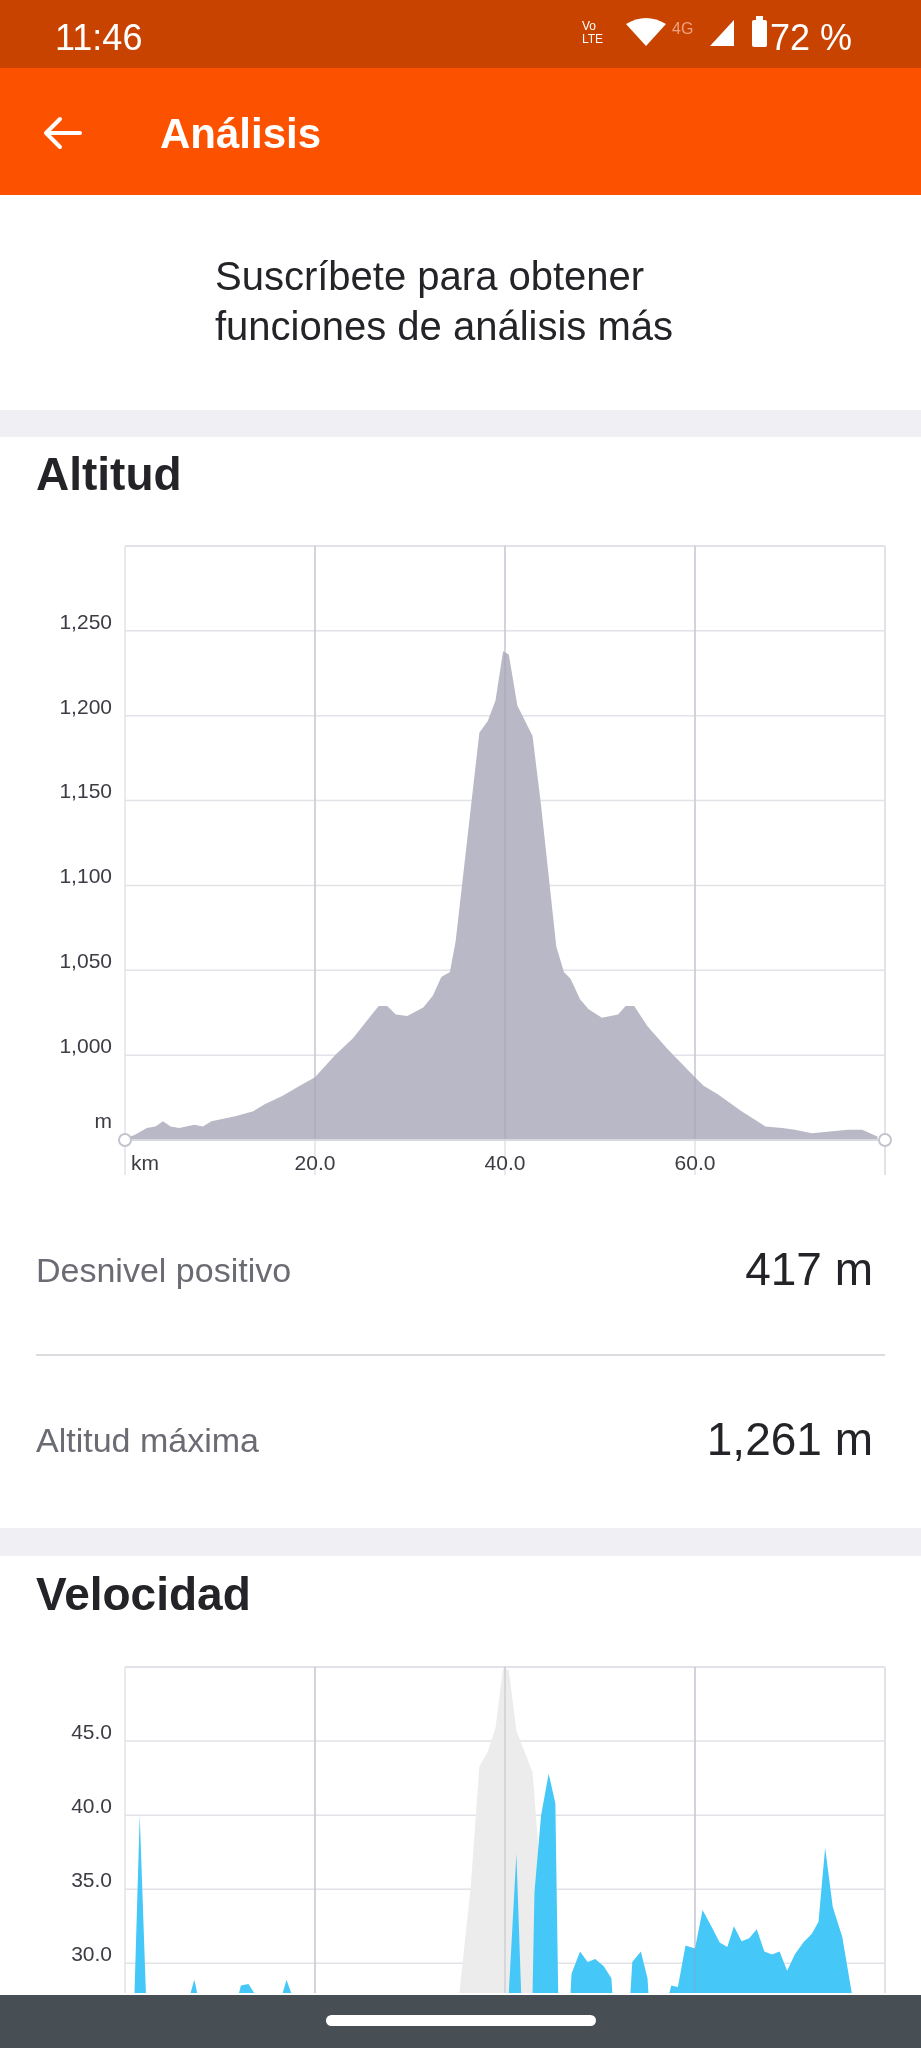 The image size is (921, 2048). What do you see at coordinates (85, 706) in the screenshot?
I see `y-tick-label: 1,200` at bounding box center [85, 706].